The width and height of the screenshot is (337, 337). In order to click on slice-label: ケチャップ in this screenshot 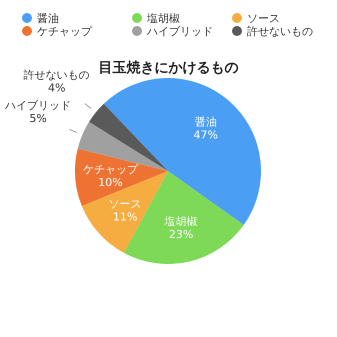, I will do `click(110, 169)`.